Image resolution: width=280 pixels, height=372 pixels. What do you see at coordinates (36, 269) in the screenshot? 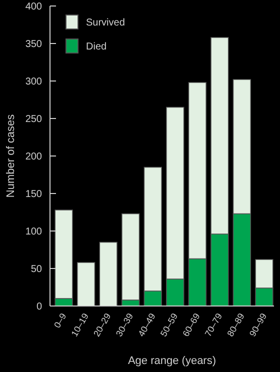
I see `y-tick-label: 50` at bounding box center [36, 269].